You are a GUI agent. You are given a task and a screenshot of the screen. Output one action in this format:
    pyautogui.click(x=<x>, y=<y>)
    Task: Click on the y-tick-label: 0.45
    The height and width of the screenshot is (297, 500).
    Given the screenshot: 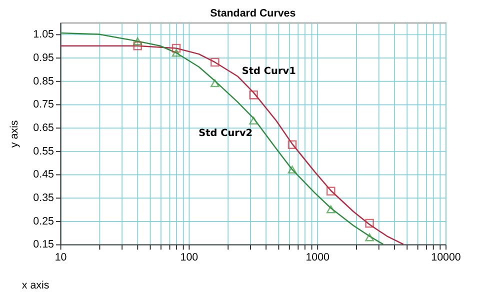 What is the action you would take?
    pyautogui.click(x=43, y=174)
    